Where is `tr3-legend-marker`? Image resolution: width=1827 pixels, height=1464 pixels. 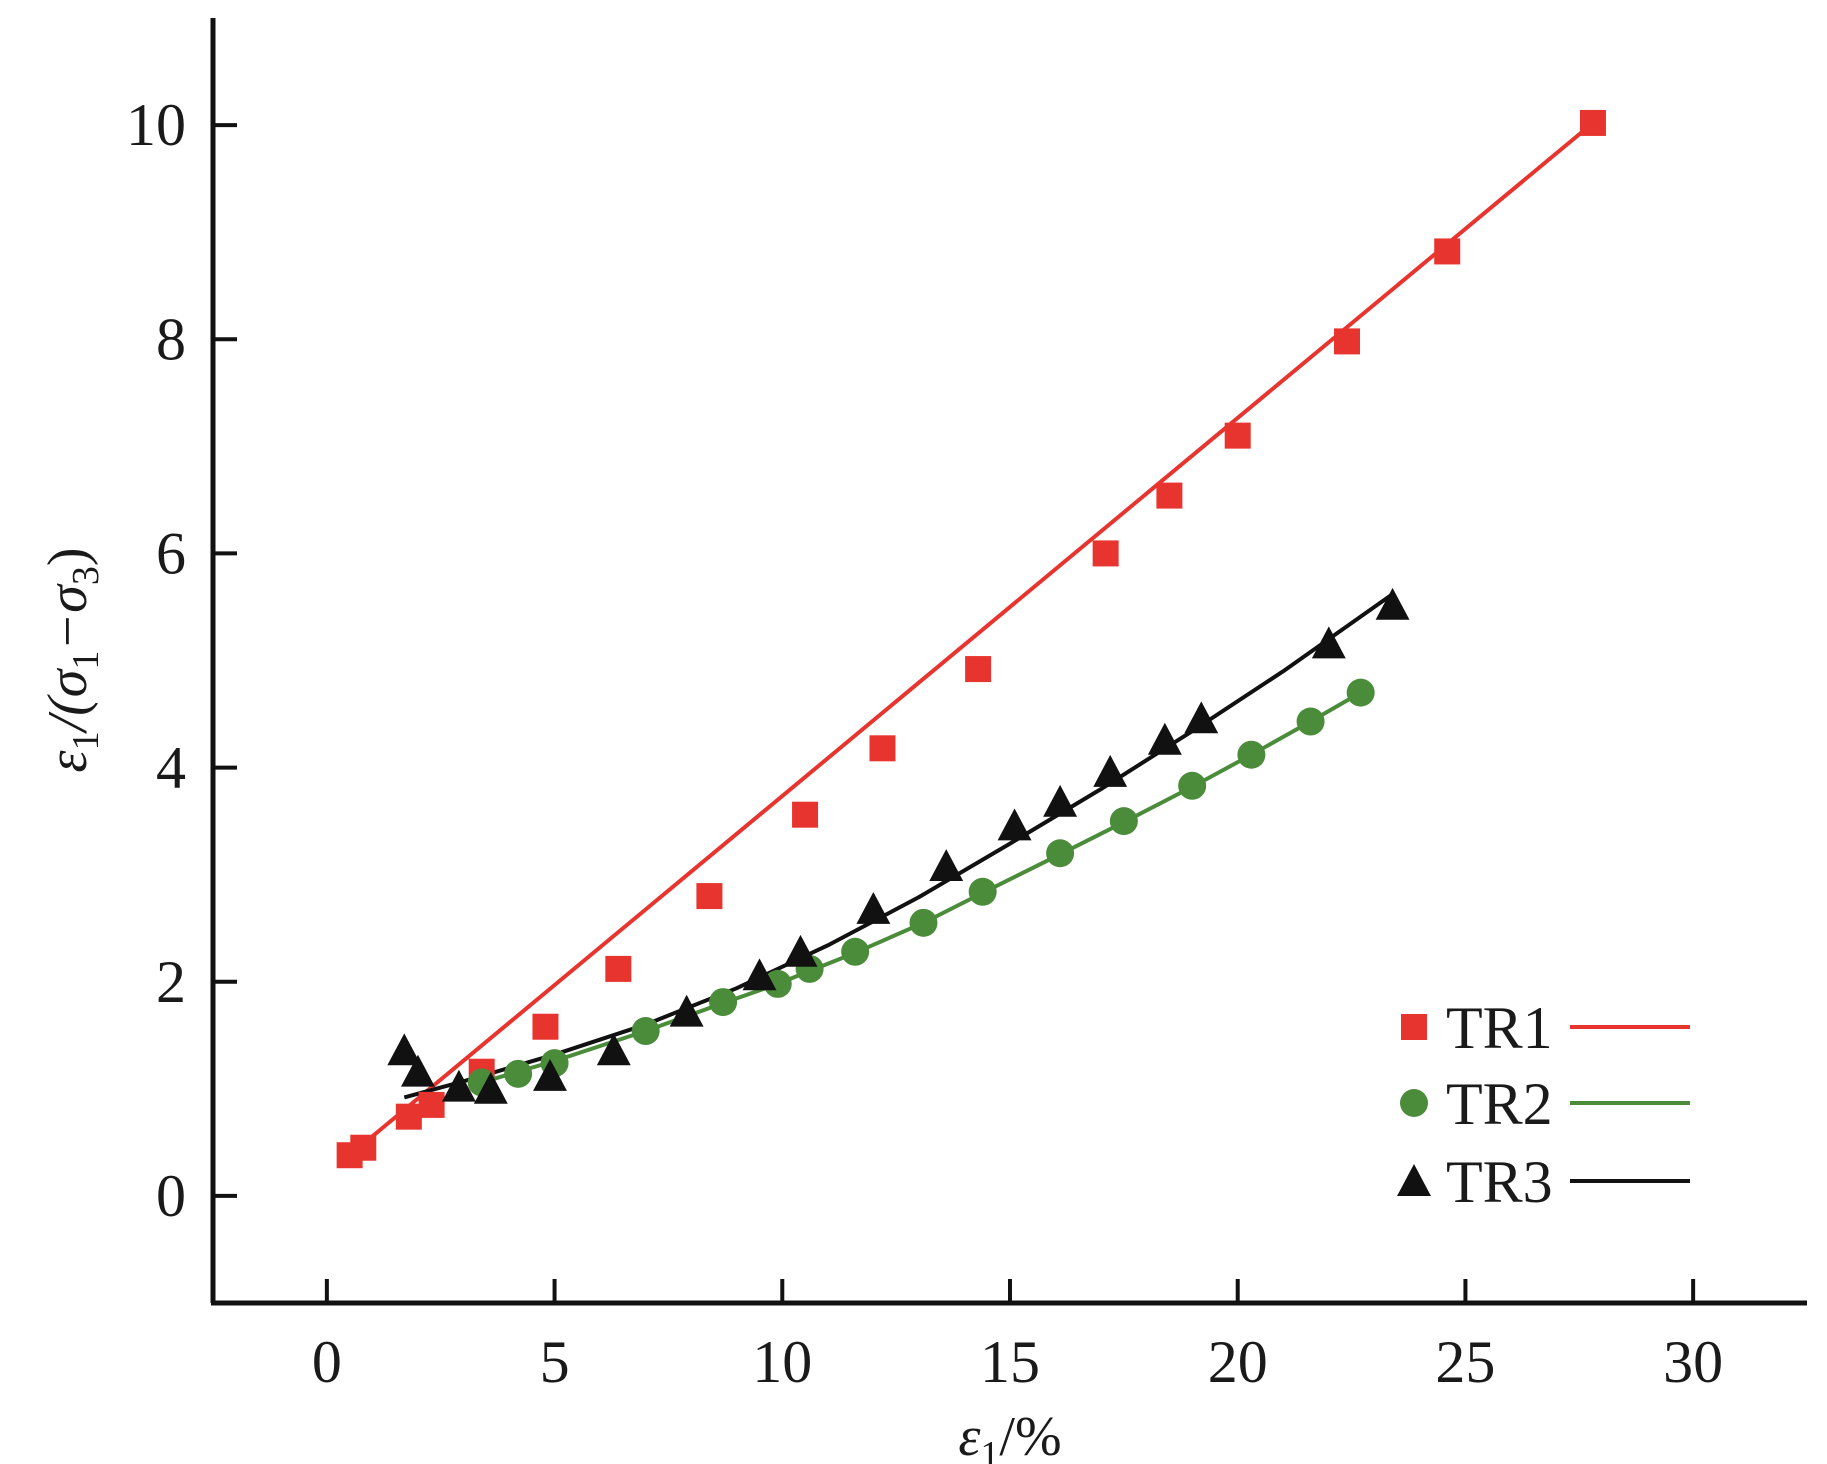
tr3-legend-marker is located at coordinates (1414, 1180).